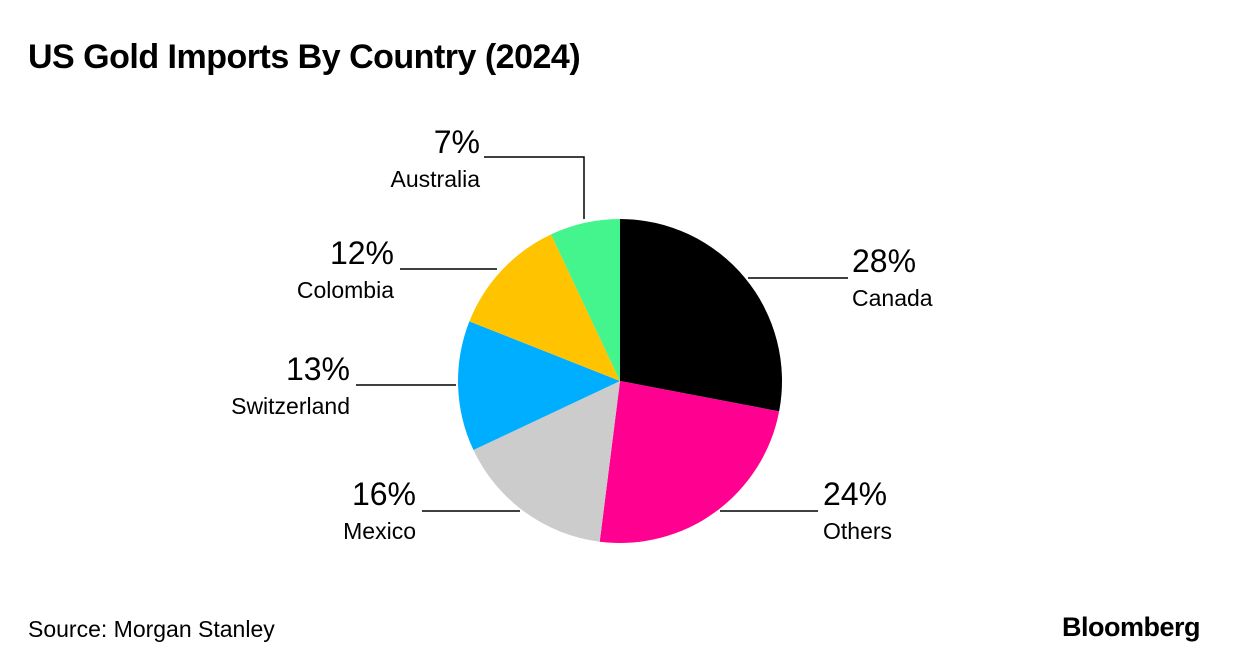 This screenshot has height=672, width=1240. I want to click on pie-slice-canada, so click(701, 315).